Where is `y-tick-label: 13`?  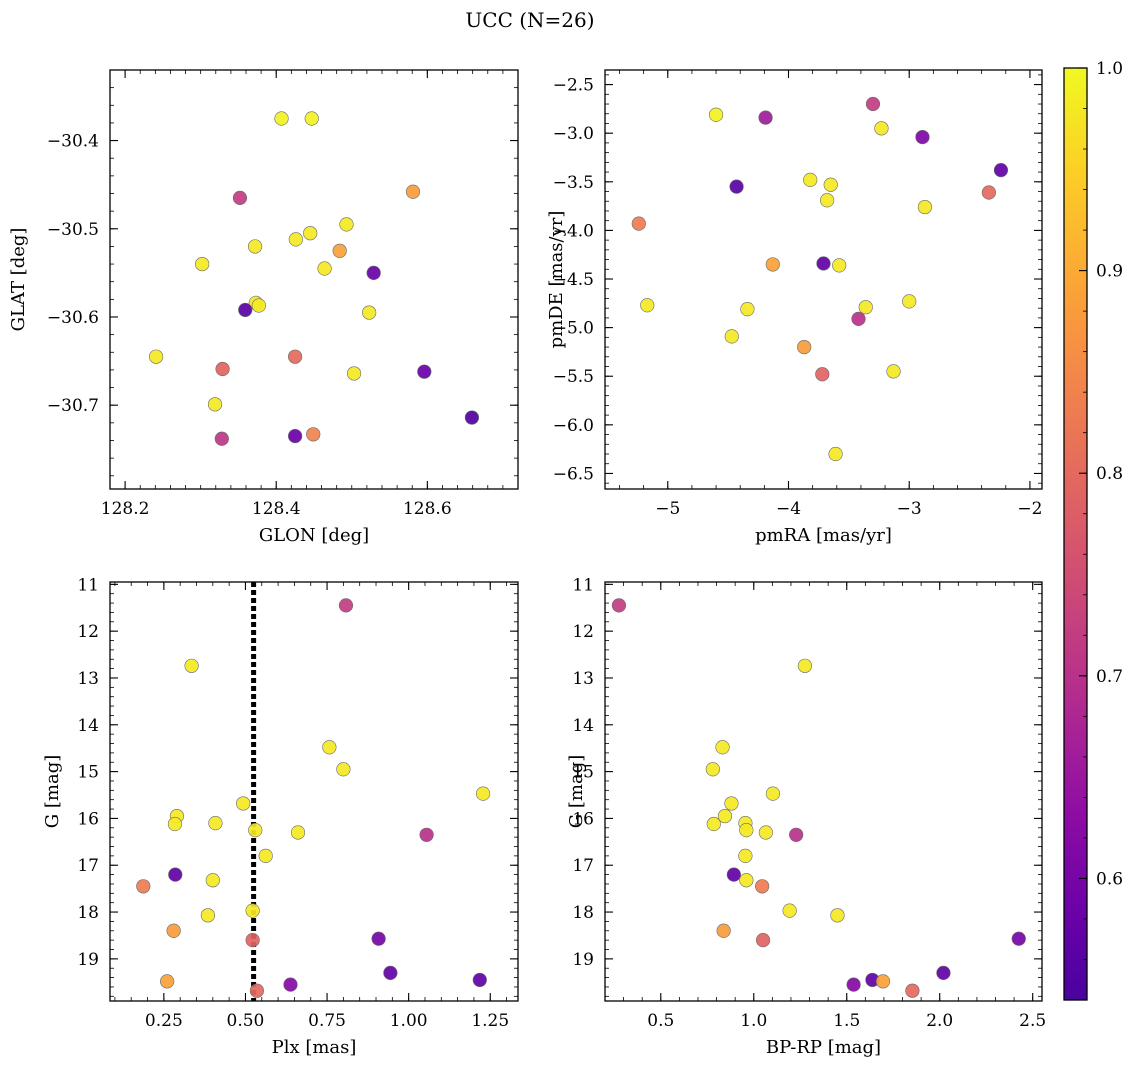
y-tick-label: 13 is located at coordinates (583, 679).